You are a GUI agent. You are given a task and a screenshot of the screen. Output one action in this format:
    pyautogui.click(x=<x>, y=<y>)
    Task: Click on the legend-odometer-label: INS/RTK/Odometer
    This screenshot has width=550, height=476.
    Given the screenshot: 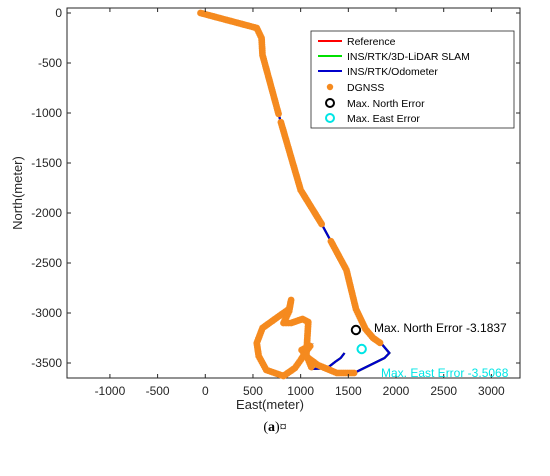 What is the action you would take?
    pyautogui.click(x=392, y=72)
    